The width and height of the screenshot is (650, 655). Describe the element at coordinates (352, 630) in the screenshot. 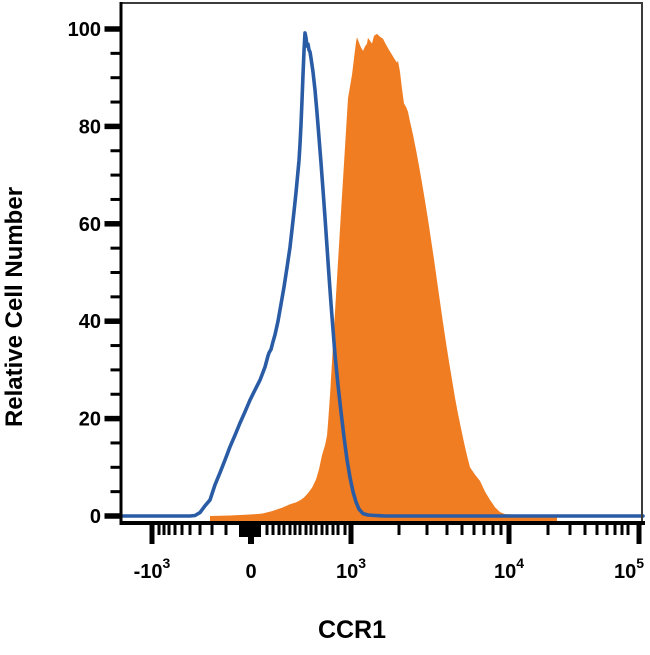

I see `x-axis-title: CCR1` at that location.